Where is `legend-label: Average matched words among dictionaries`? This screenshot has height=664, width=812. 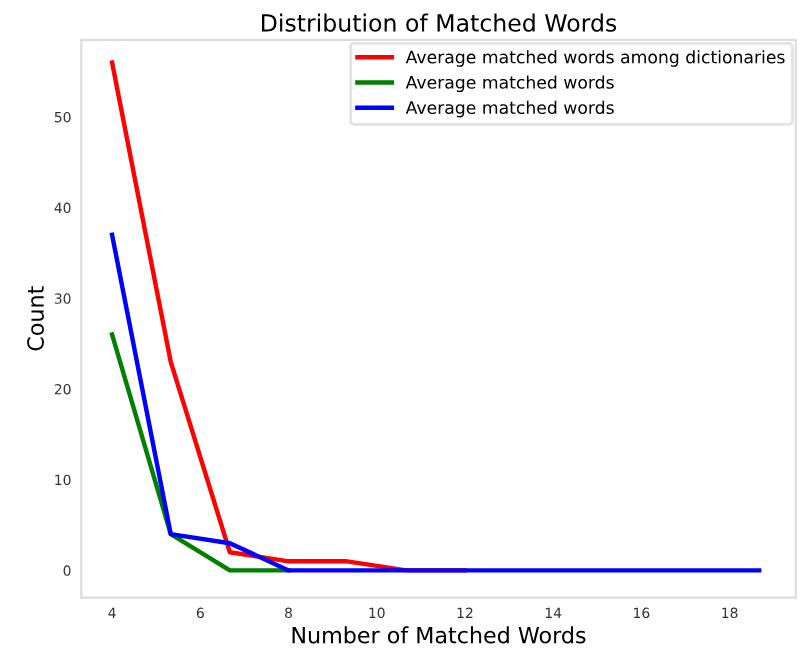 legend-label: Average matched words among dictionaries is located at coordinates (595, 58).